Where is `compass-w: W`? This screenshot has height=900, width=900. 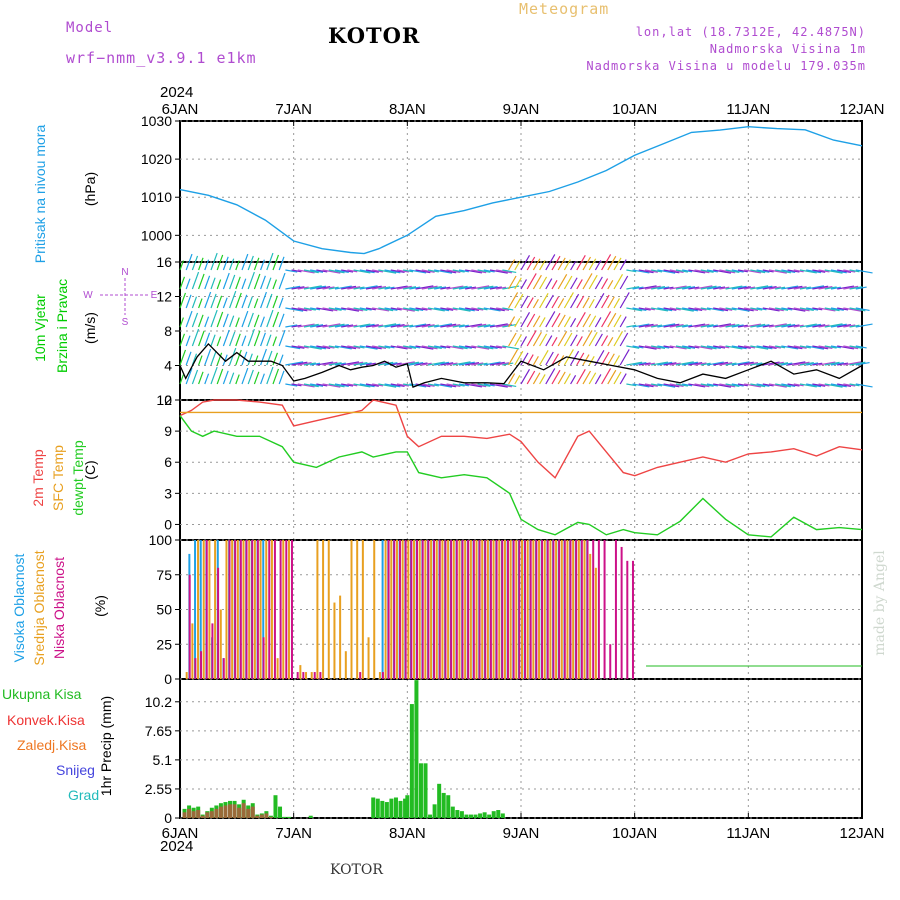
compass-w: W is located at coordinates (88, 295).